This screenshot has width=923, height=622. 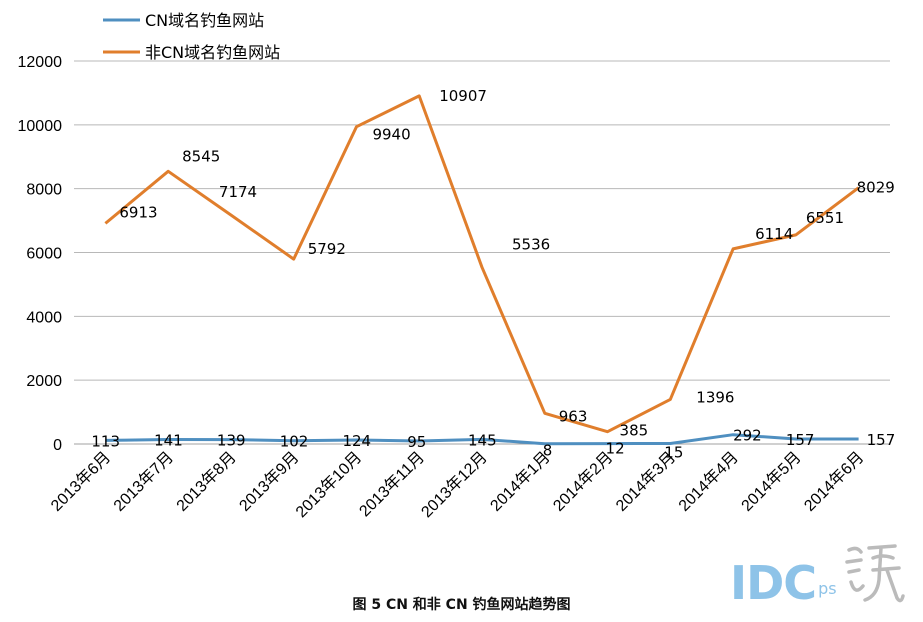 I want to click on idcps-watermark: IDC ps, so click(x=817, y=573).